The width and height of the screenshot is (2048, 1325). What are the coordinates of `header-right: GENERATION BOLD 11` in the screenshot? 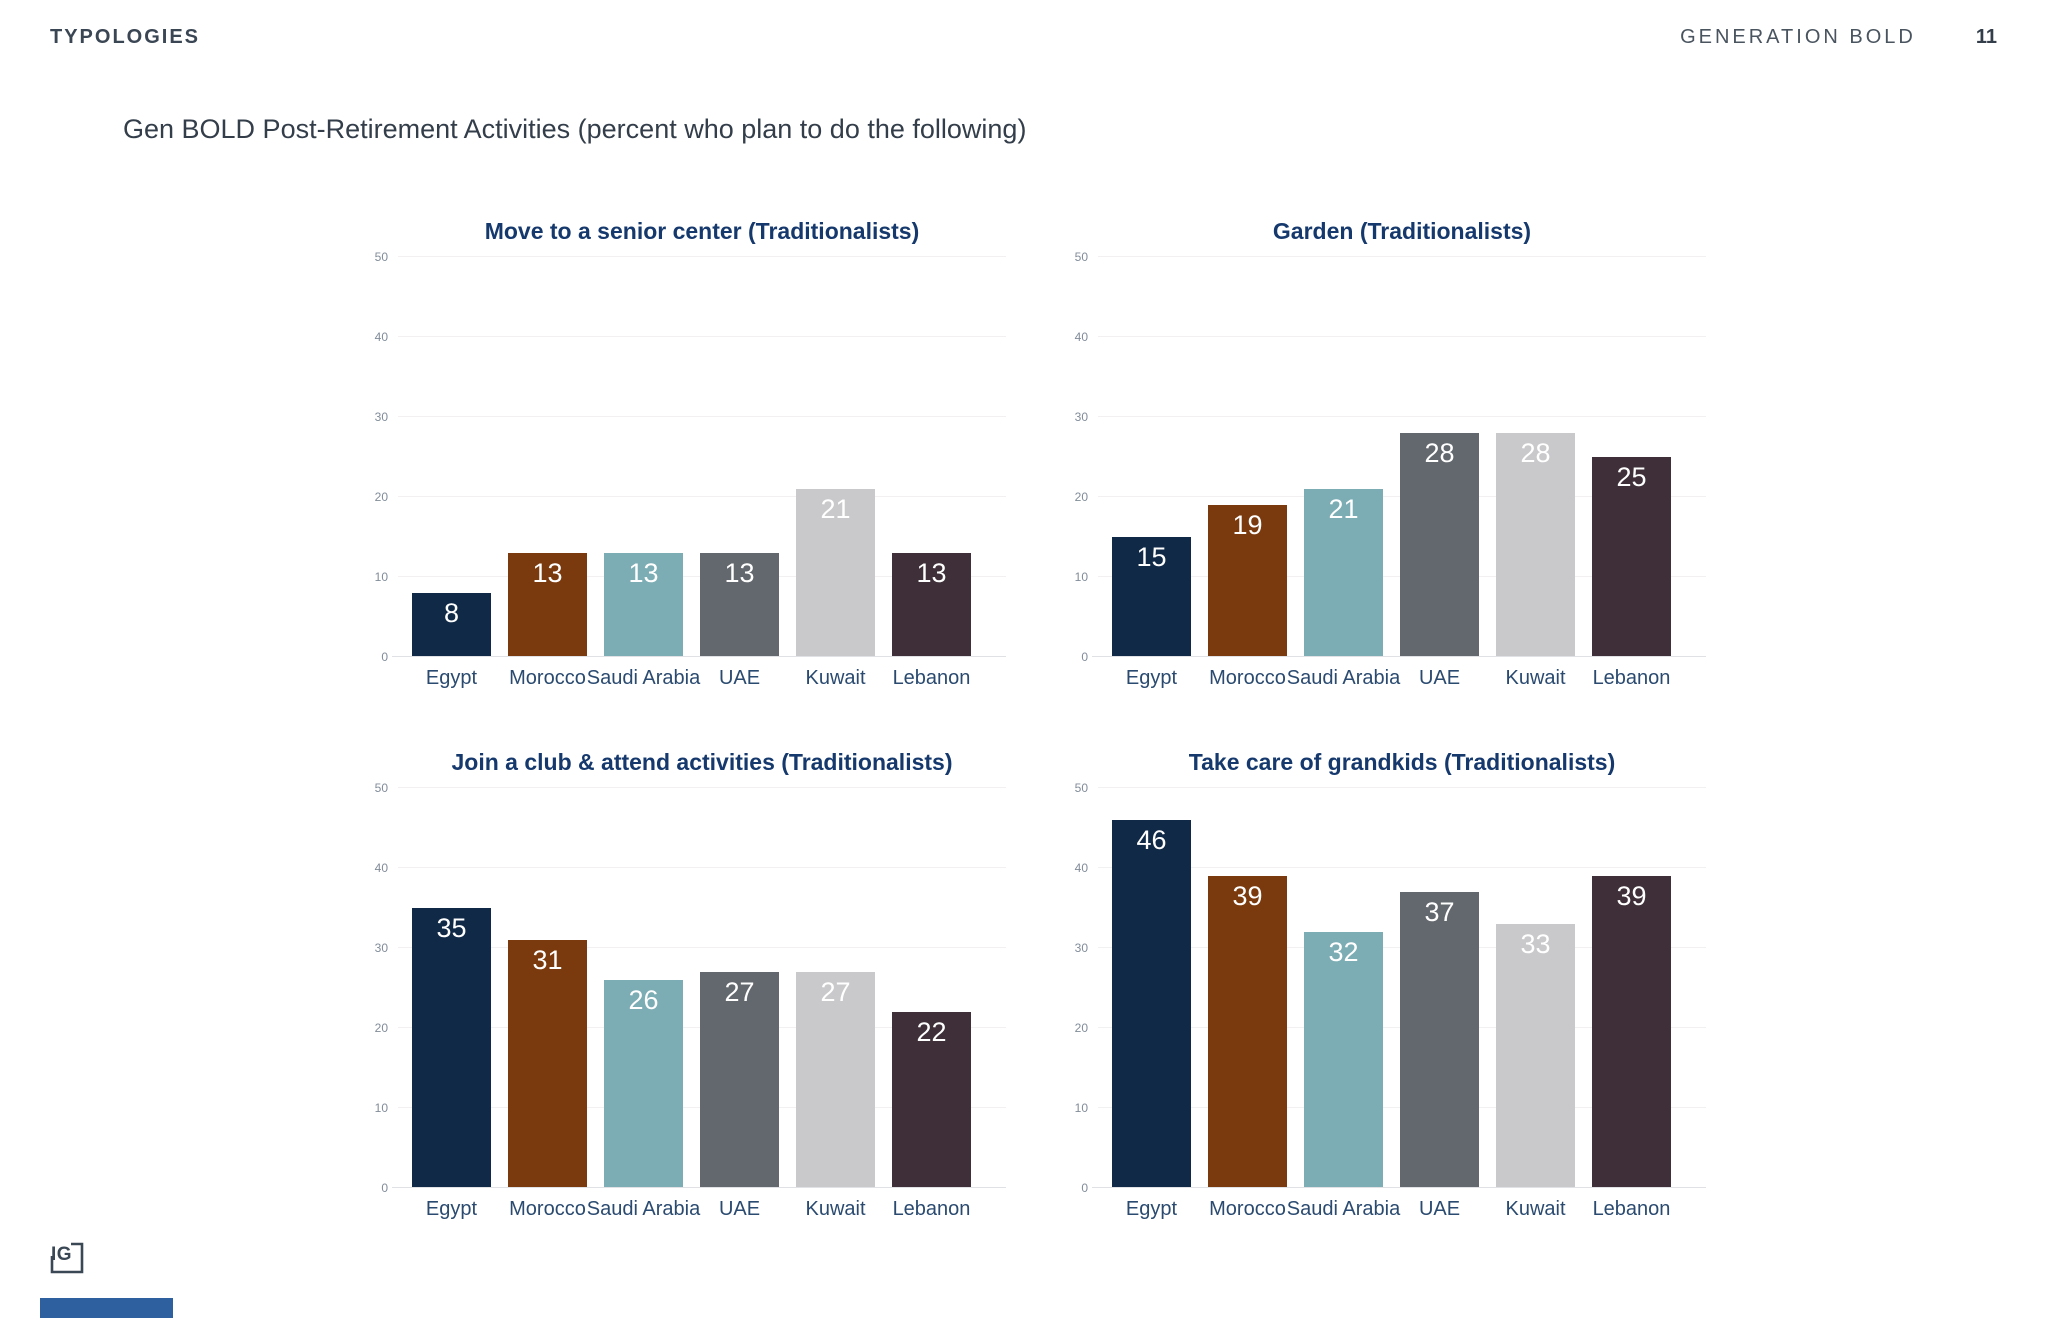 It's located at (1838, 37).